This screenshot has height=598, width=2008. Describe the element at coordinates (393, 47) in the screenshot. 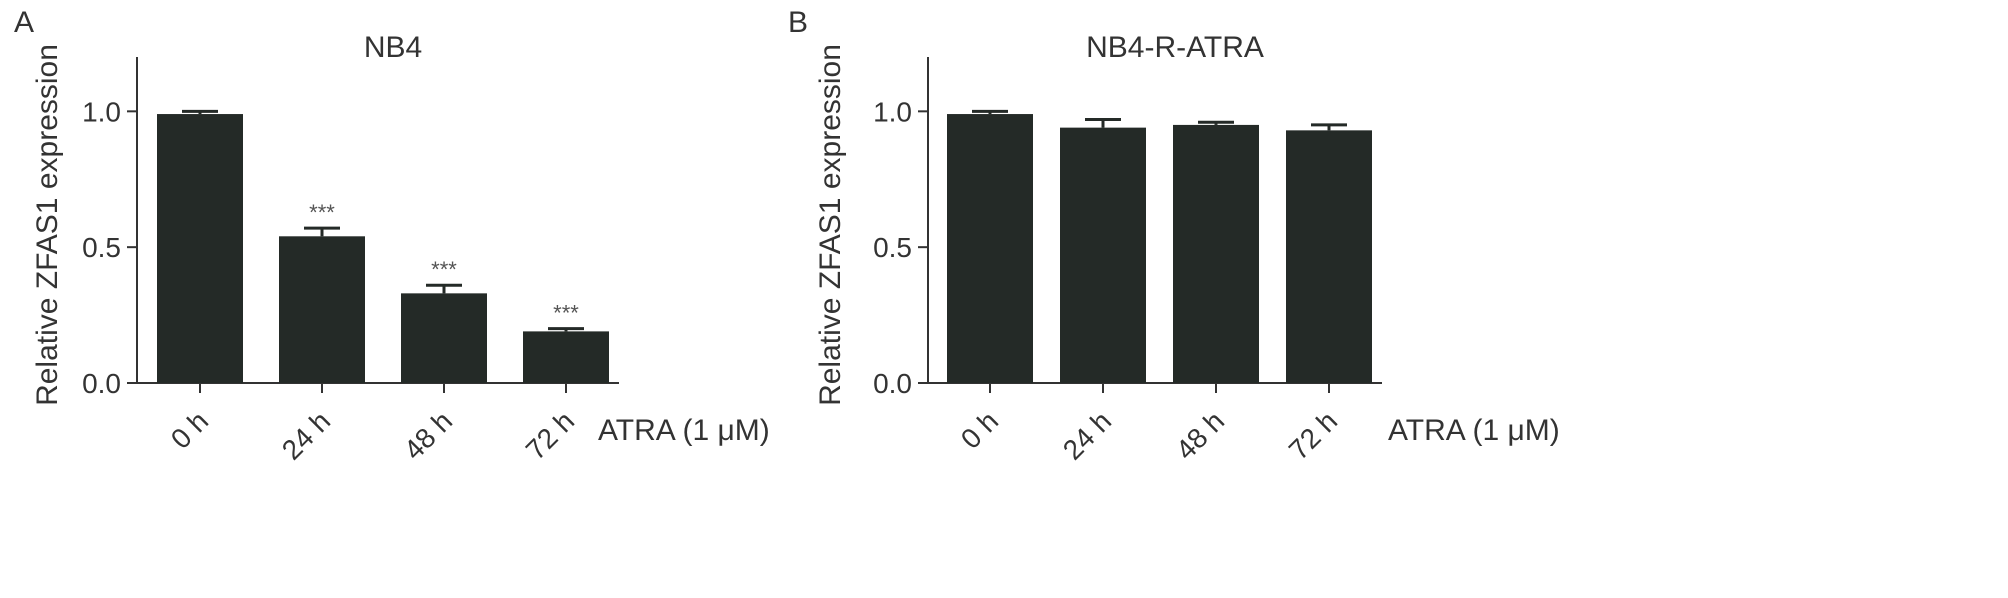

I see `chart-title: NB4` at that location.